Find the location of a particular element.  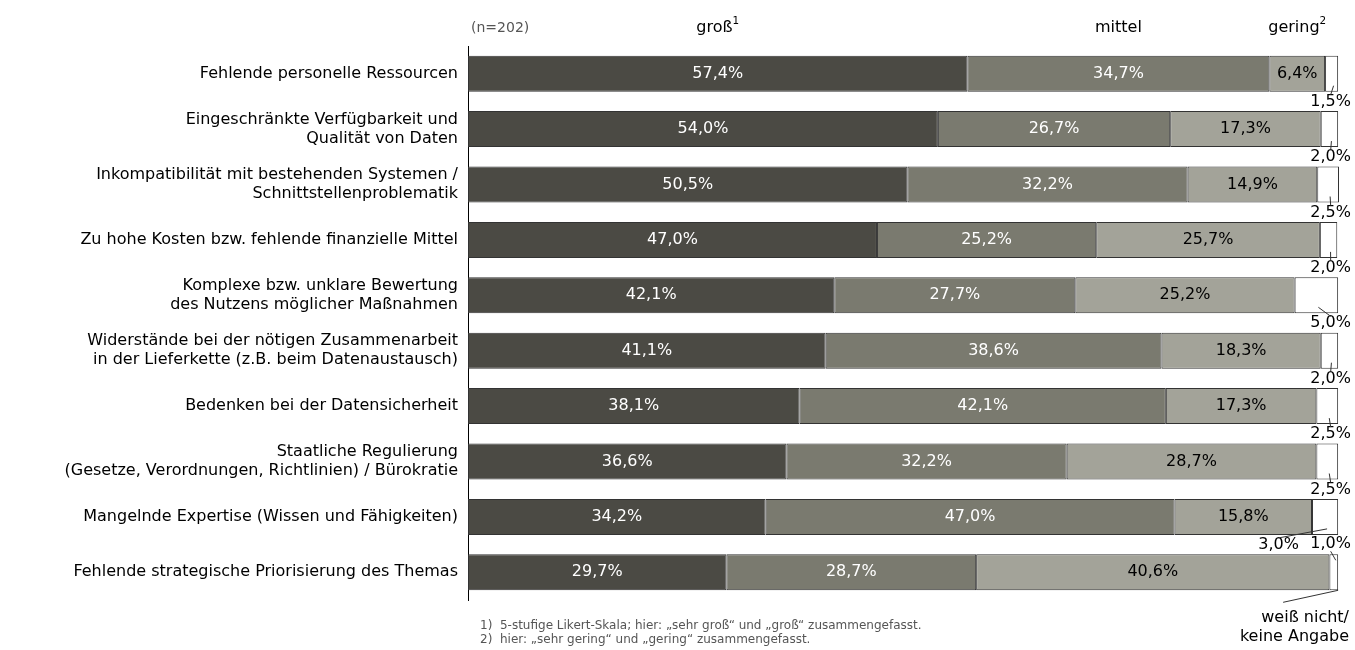

y-tick-label: Inkompatibilität mit bestehenden Systemen / Schnittstellenproblematik is located at coordinates (277, 183).